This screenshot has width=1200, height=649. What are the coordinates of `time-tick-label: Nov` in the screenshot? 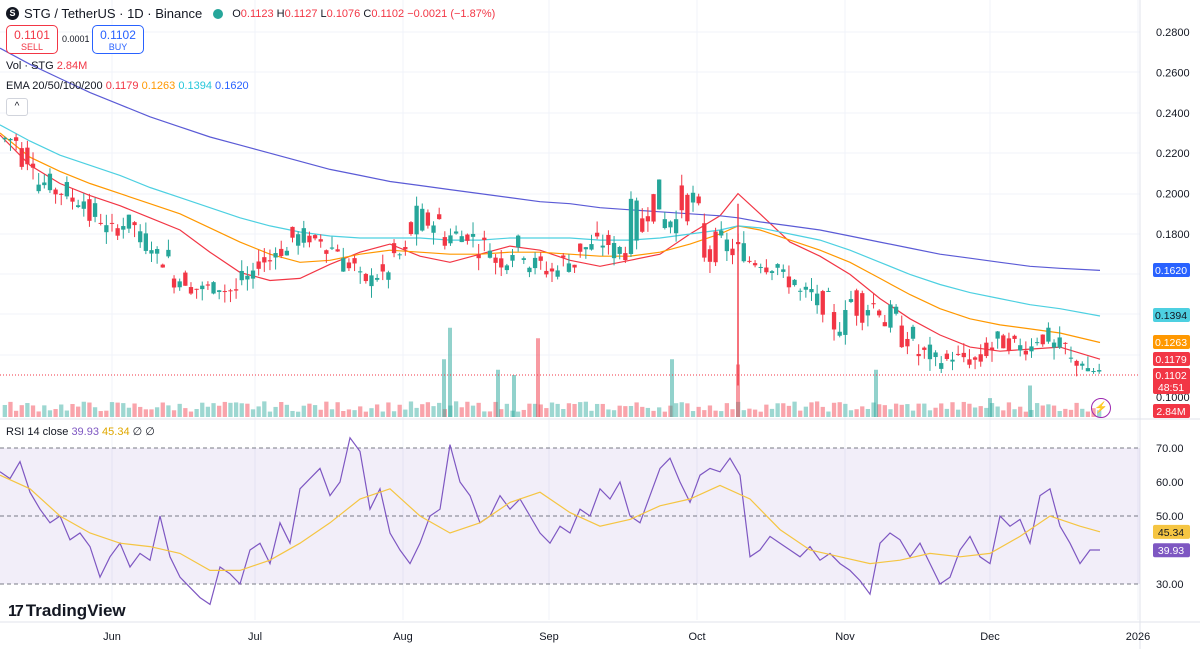 It's located at (845, 637).